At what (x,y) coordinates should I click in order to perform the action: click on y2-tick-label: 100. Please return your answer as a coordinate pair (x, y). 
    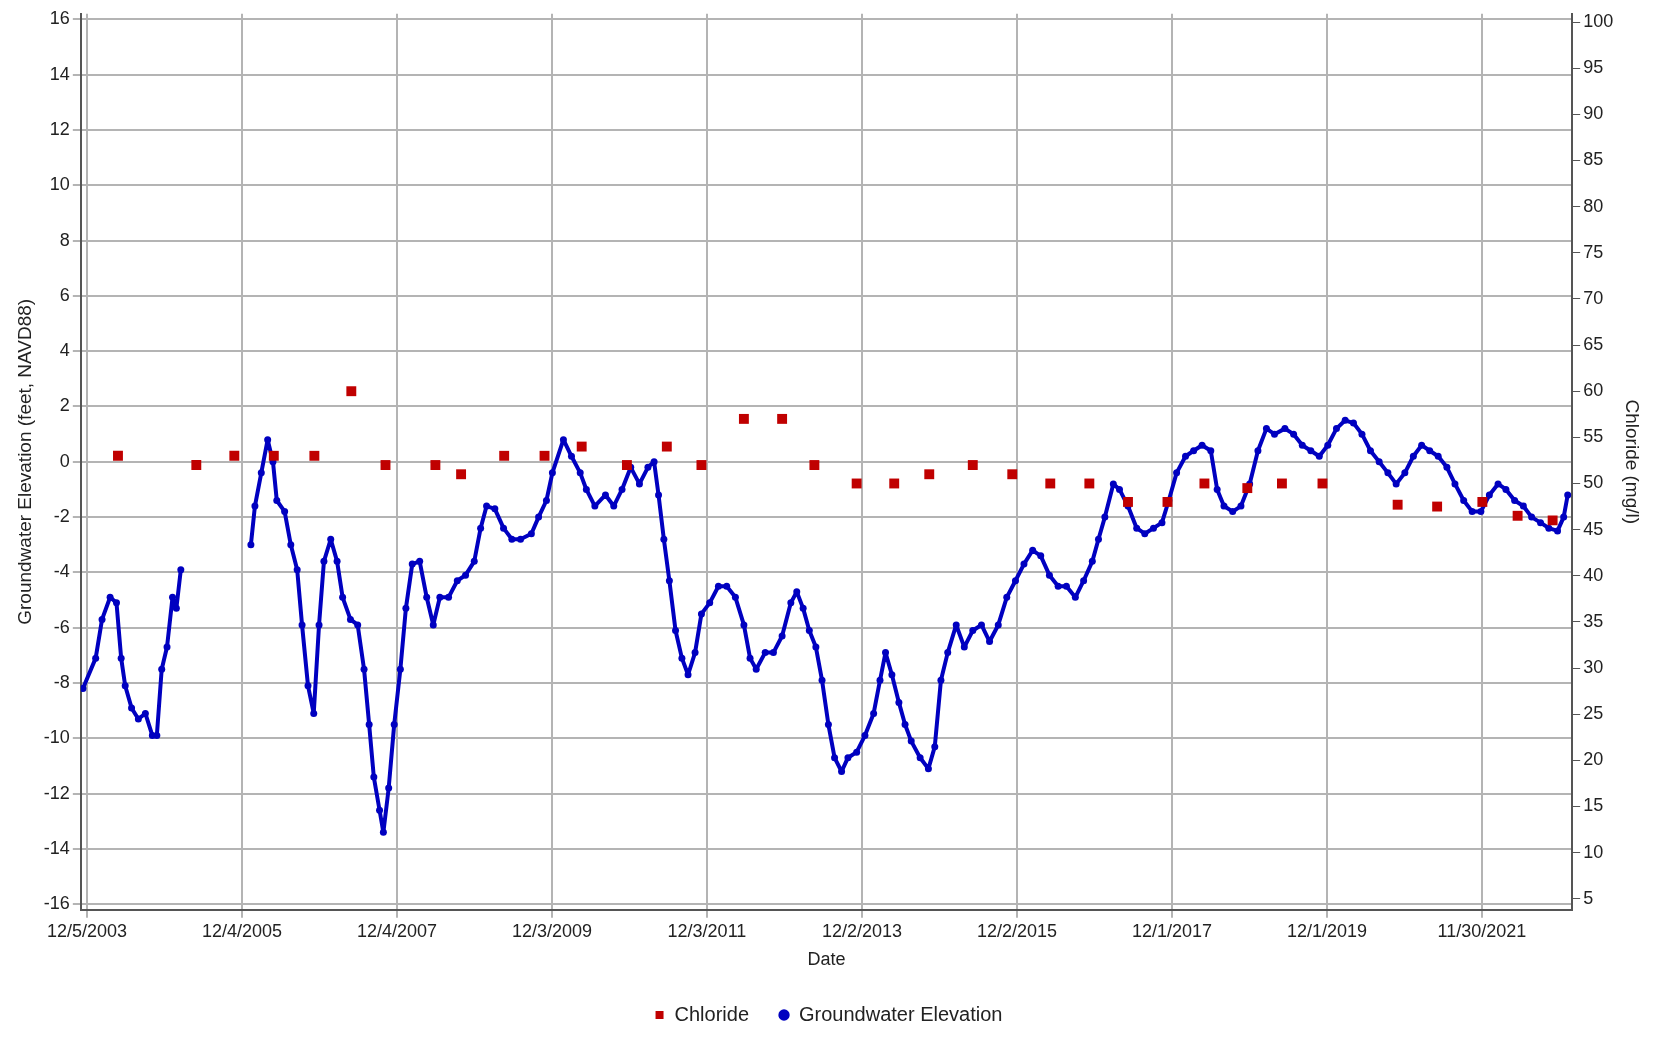
    Looking at the image, I should click on (1598, 21).